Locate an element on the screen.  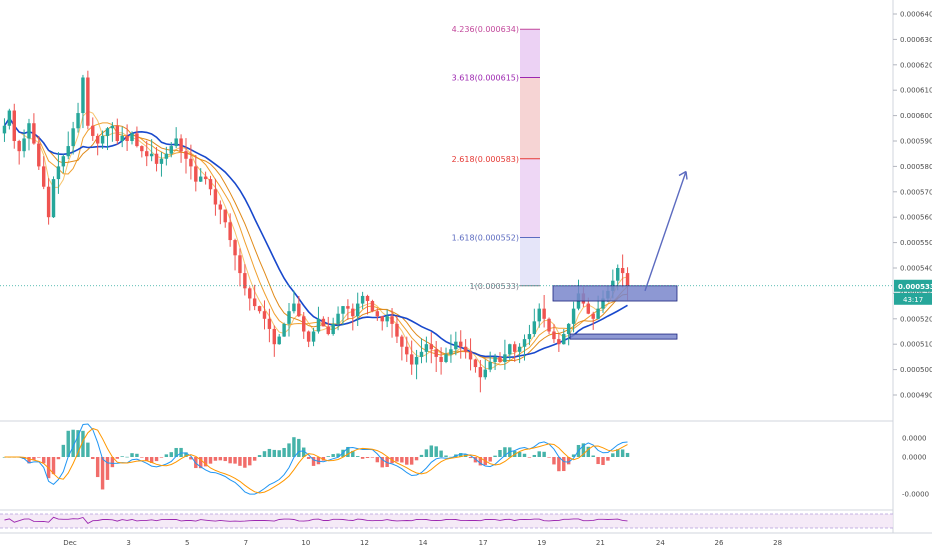
price-tick-label: 0.000620 is located at coordinates (916, 65).